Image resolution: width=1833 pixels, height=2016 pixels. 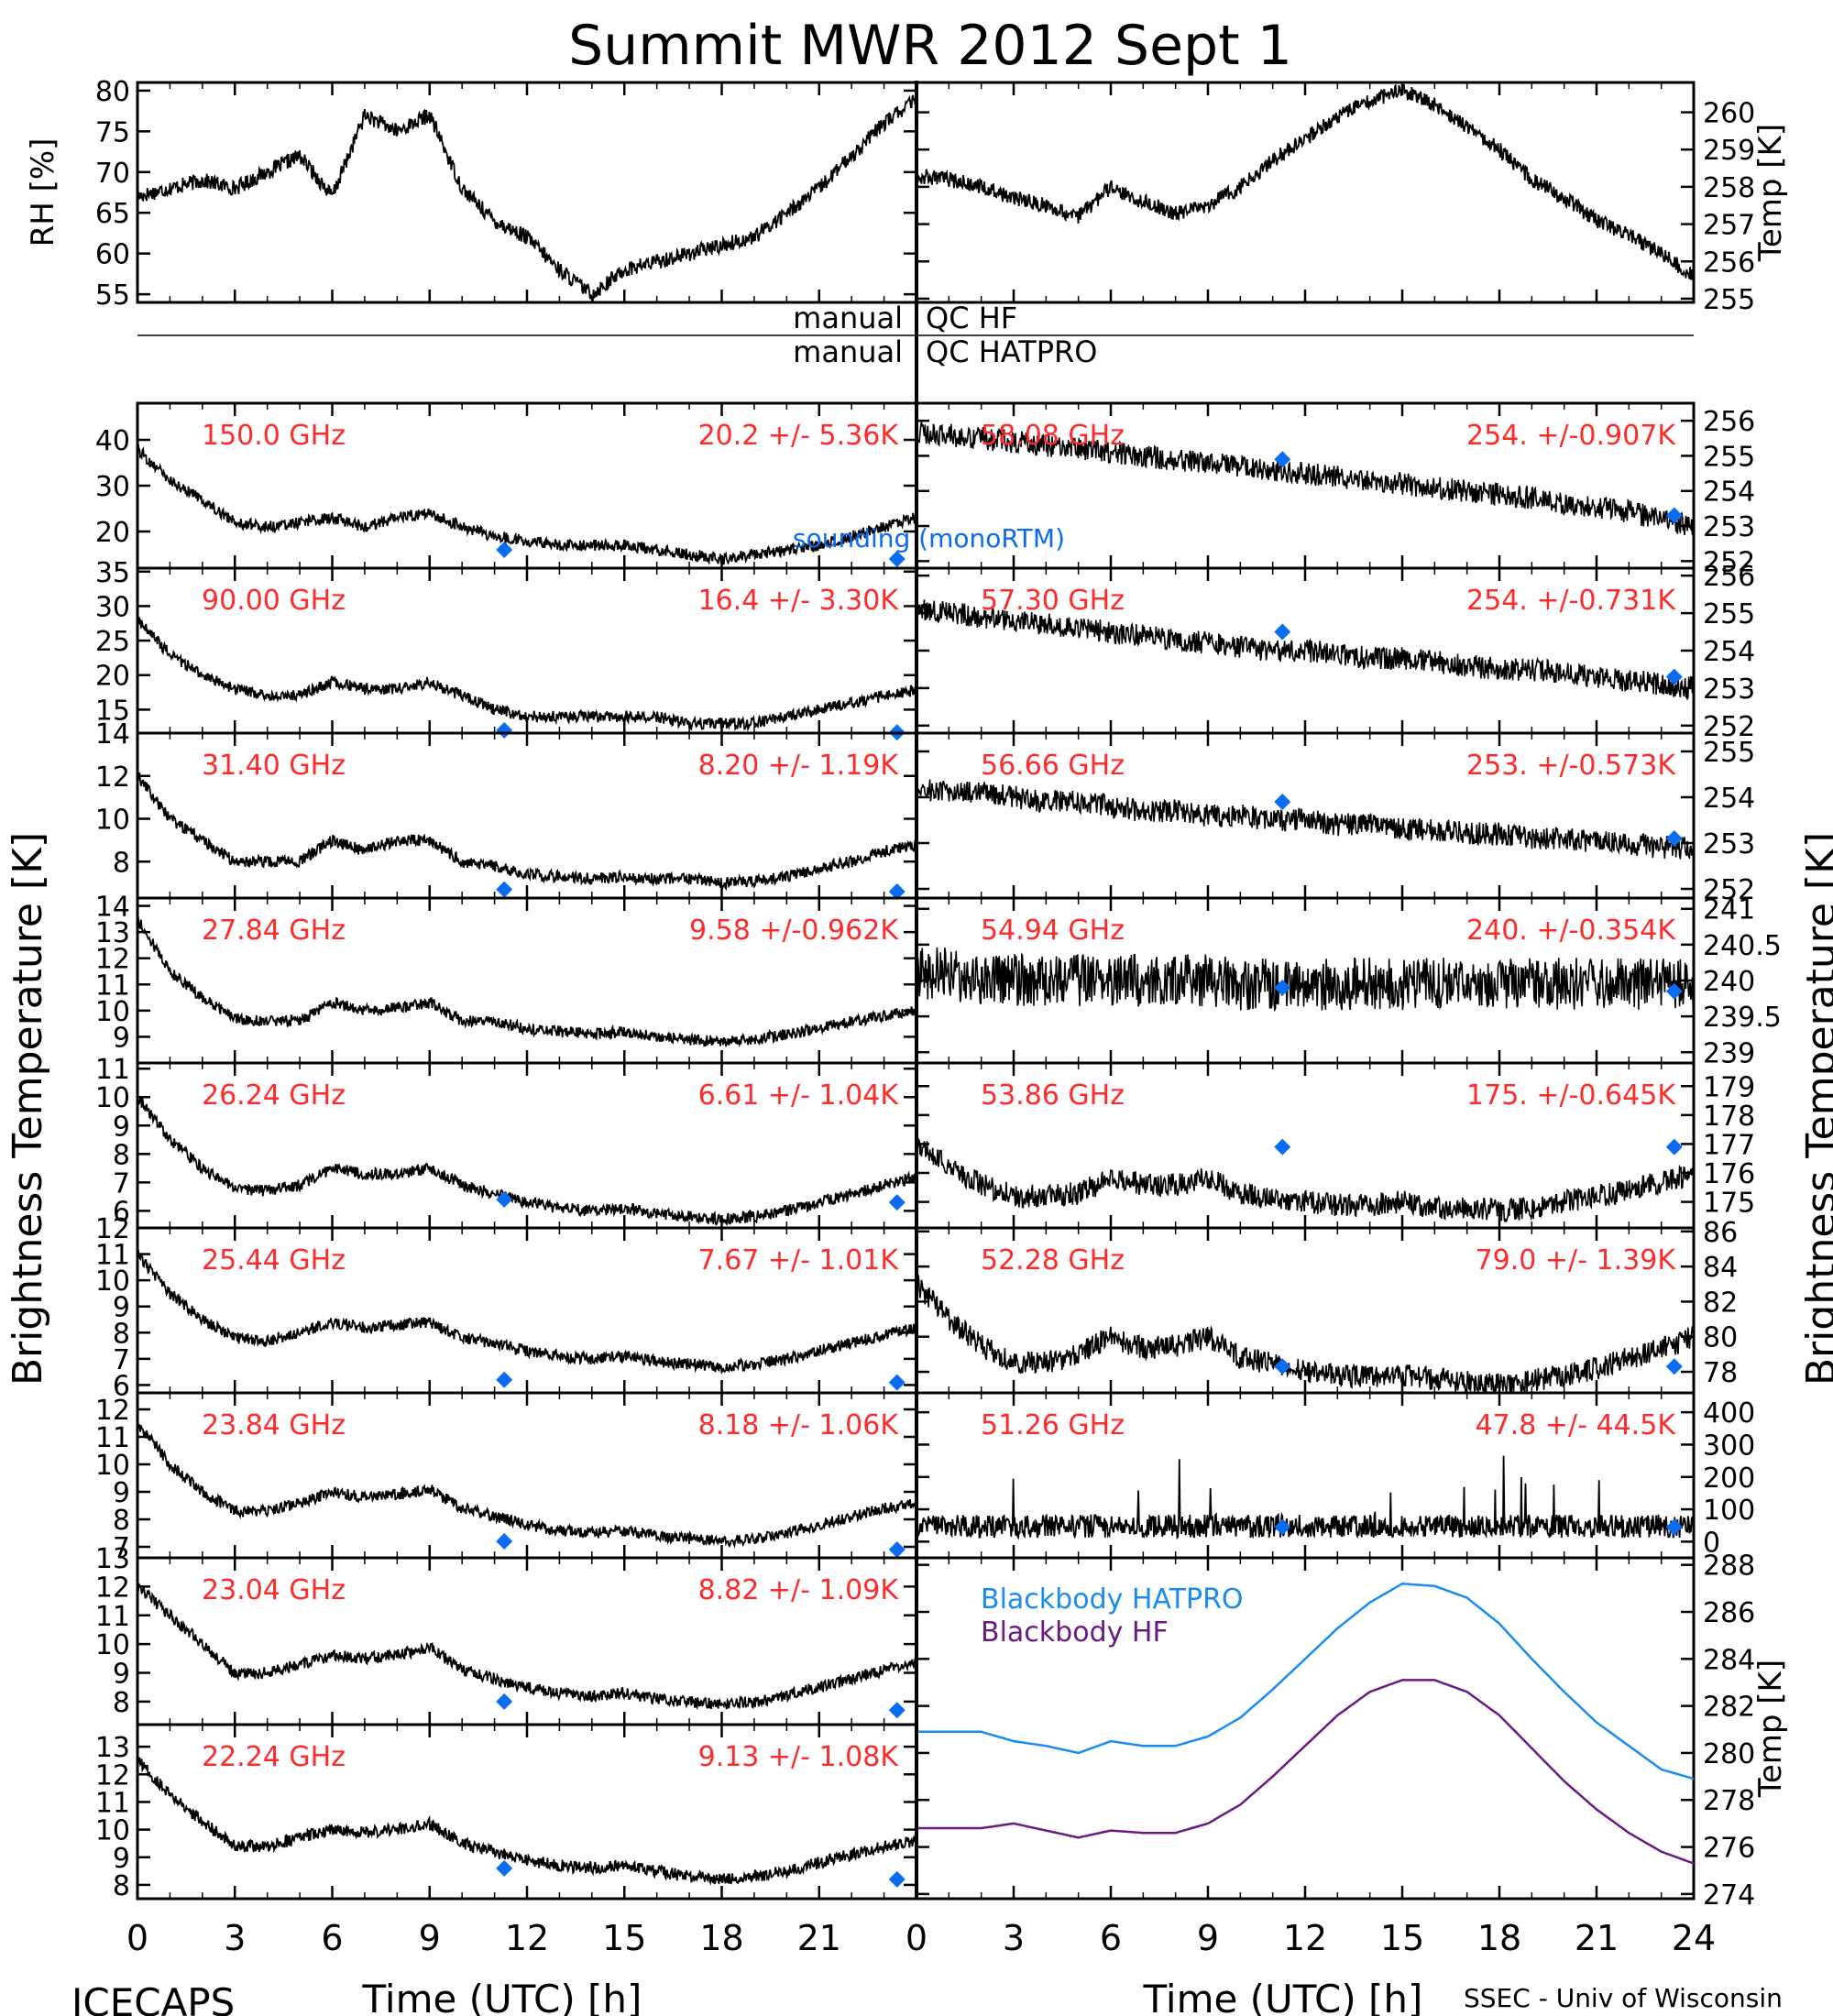 I want to click on y-tick-label: 0, so click(x=1711, y=1543).